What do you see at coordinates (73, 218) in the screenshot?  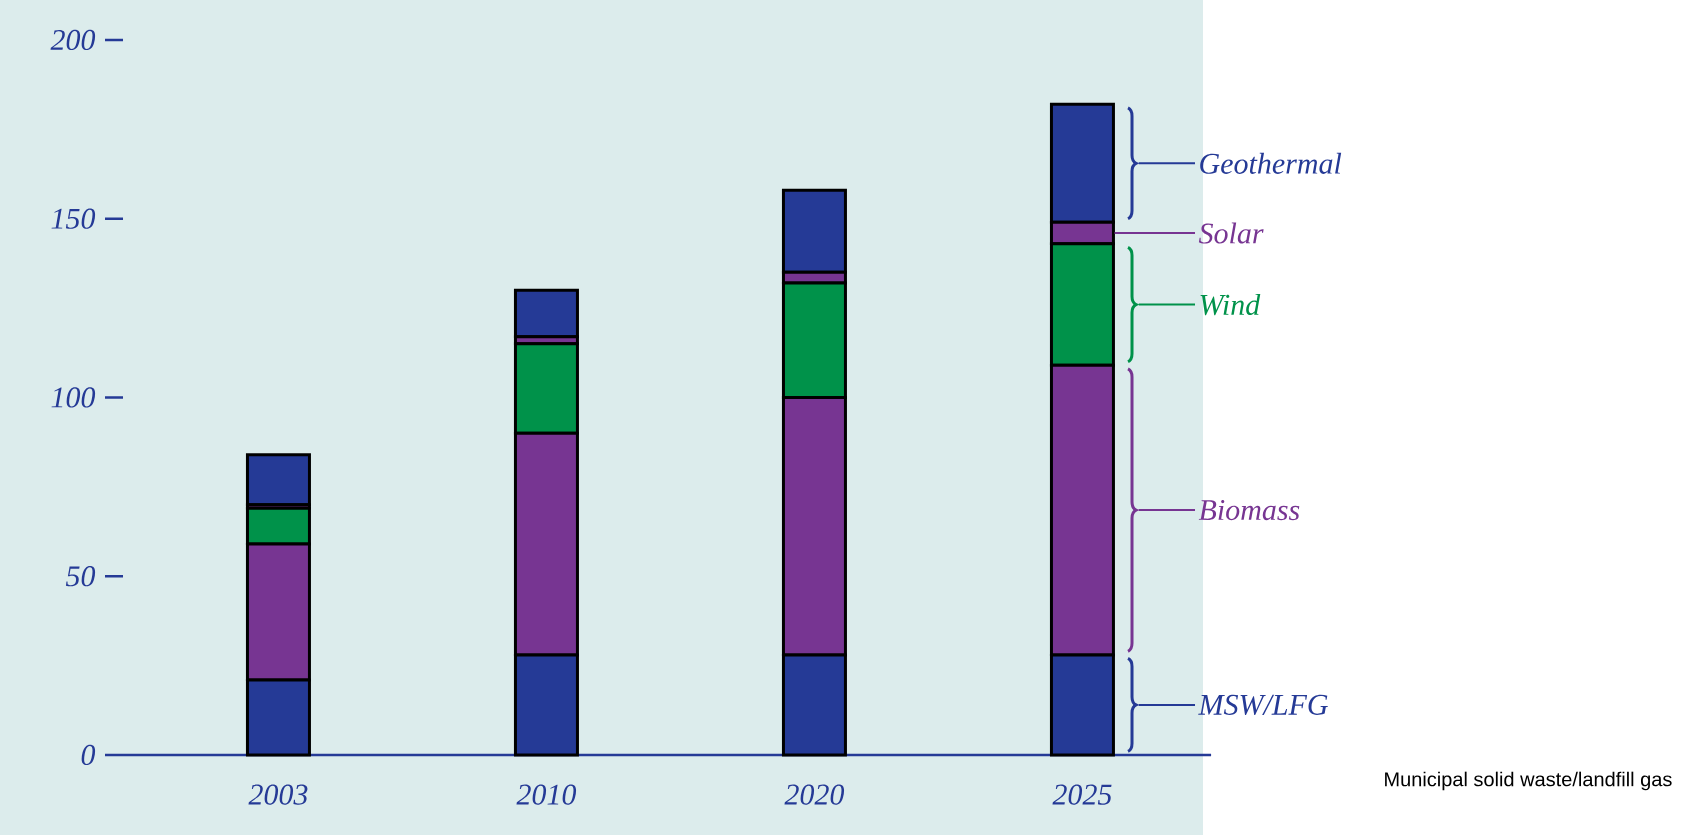 I see `y-tick-label: 150` at bounding box center [73, 218].